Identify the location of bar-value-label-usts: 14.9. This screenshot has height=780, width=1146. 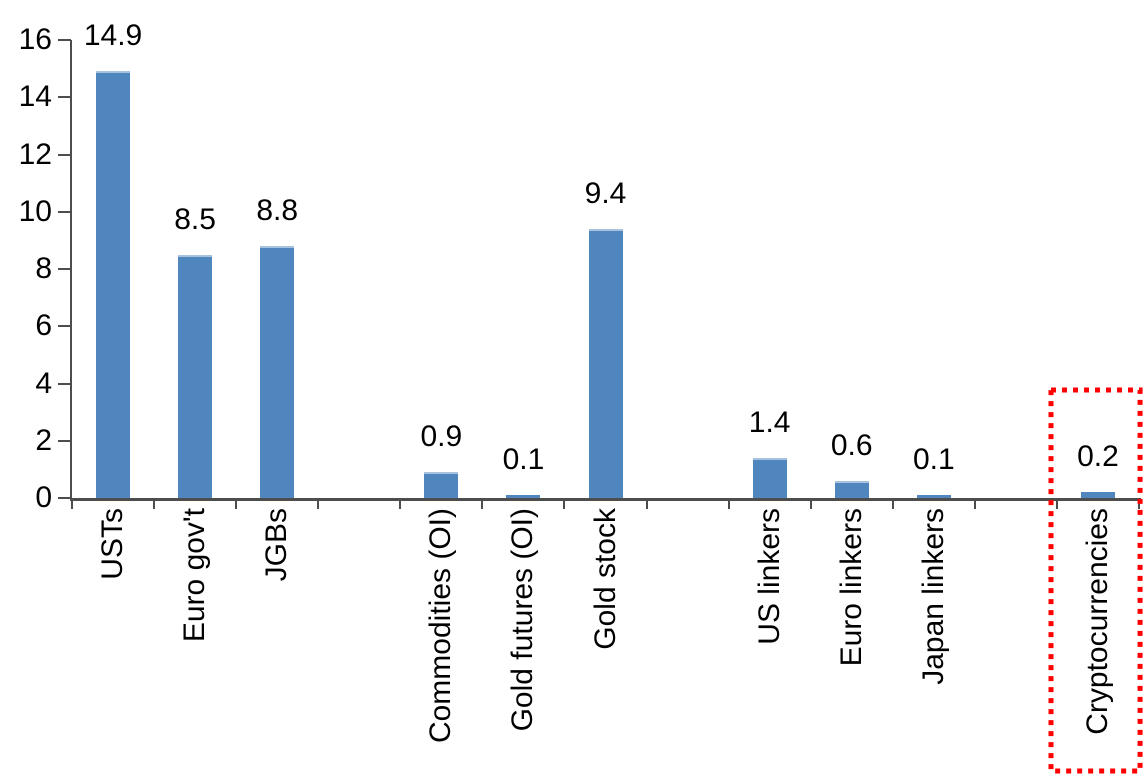
(113, 36).